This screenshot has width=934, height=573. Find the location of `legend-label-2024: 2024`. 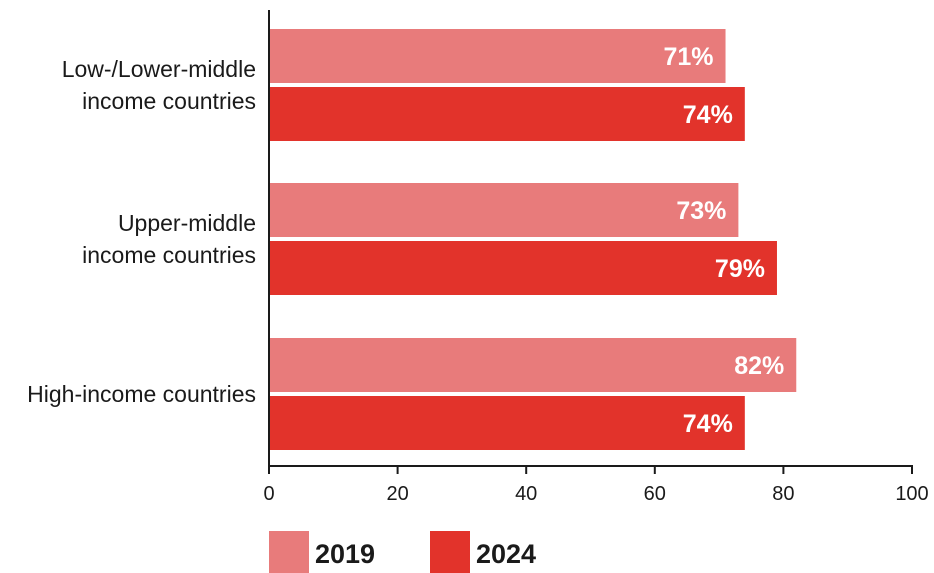

legend-label-2024: 2024 is located at coordinates (506, 554).